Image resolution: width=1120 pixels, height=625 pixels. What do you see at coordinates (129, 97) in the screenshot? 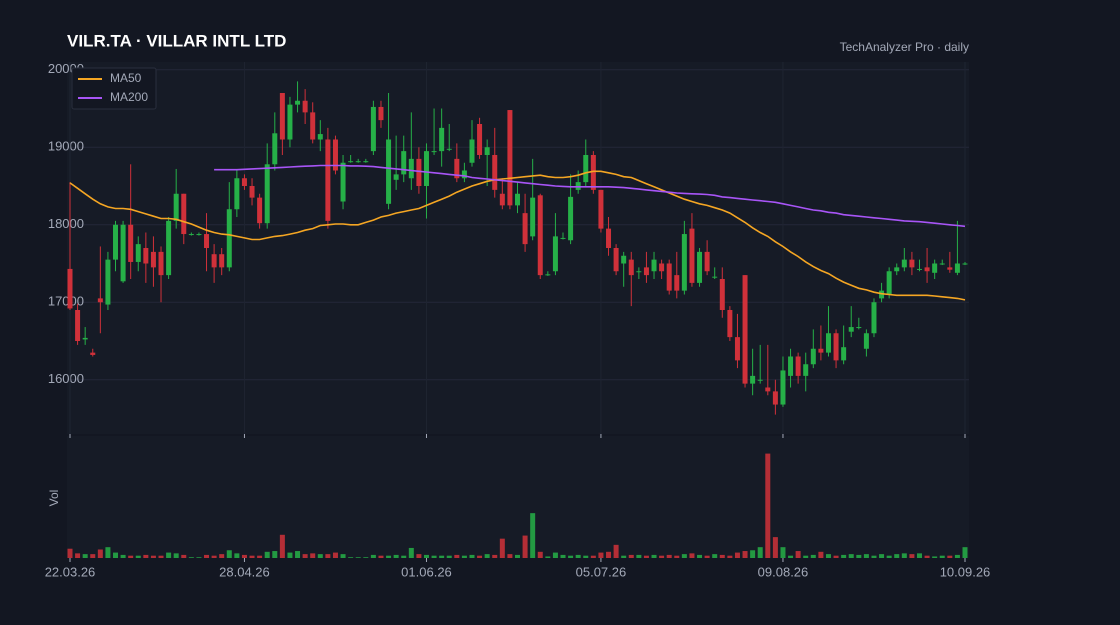
I see `legend-label: MA200` at bounding box center [129, 97].